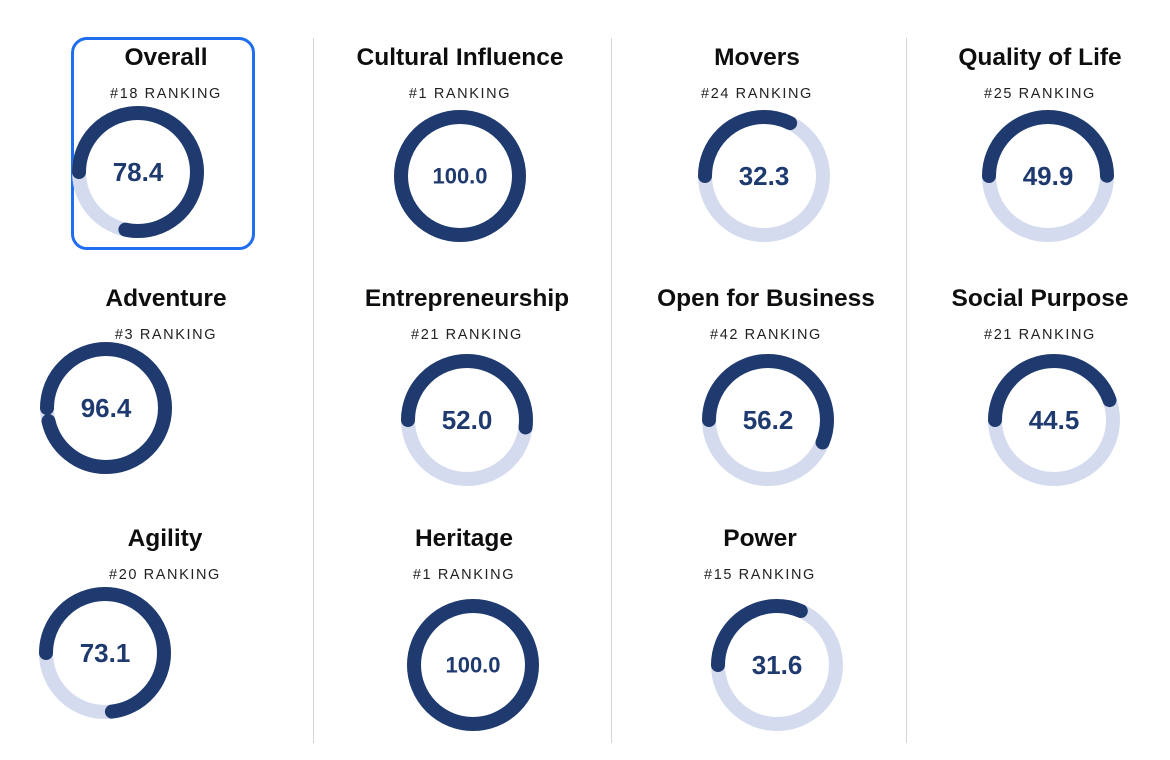 This screenshot has height=760, width=1170. I want to click on card-title: Heritage, so click(464, 538).